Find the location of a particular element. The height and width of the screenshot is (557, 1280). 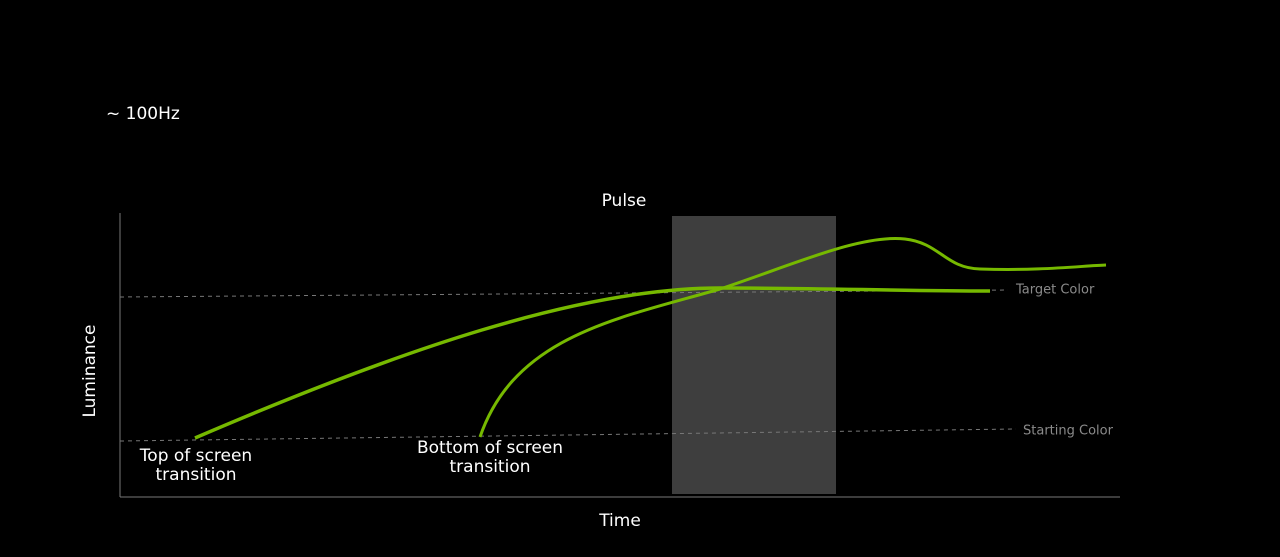

pulse-block is located at coordinates (754, 355).